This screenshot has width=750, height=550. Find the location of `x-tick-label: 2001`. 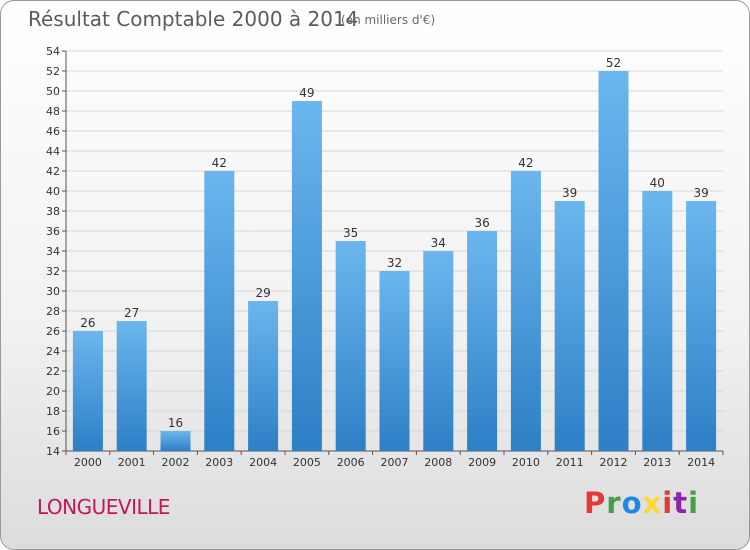

x-tick-label: 2001 is located at coordinates (132, 462).